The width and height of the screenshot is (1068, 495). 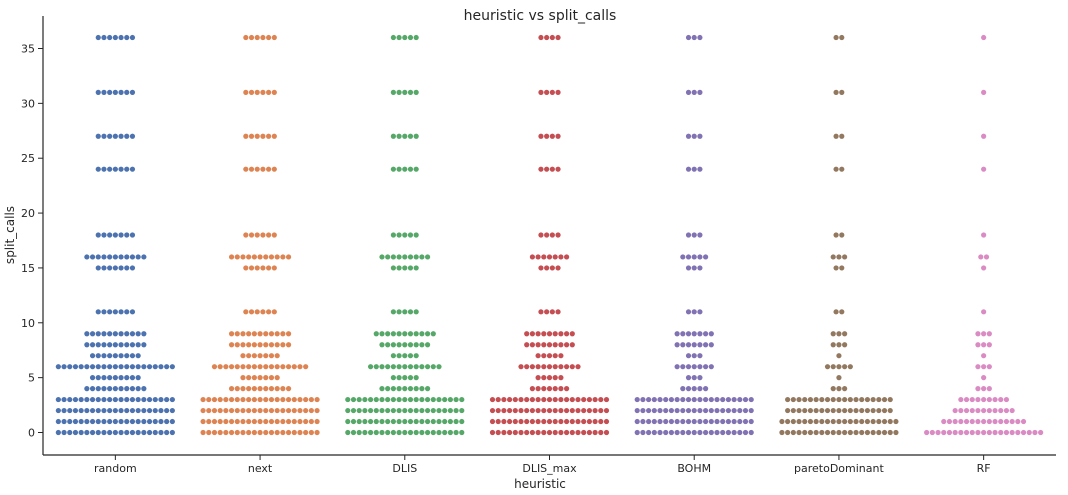 What do you see at coordinates (694, 468) in the screenshot?
I see `x-tick-label: BOHM` at bounding box center [694, 468].